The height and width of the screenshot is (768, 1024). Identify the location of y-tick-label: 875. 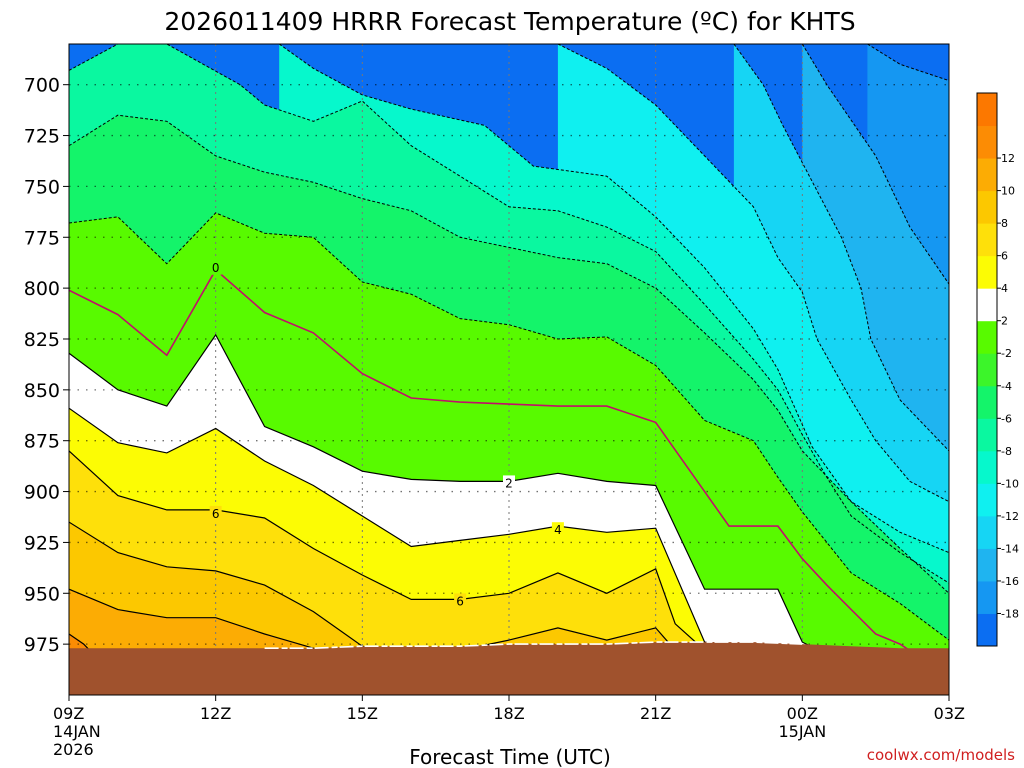
(42, 442).